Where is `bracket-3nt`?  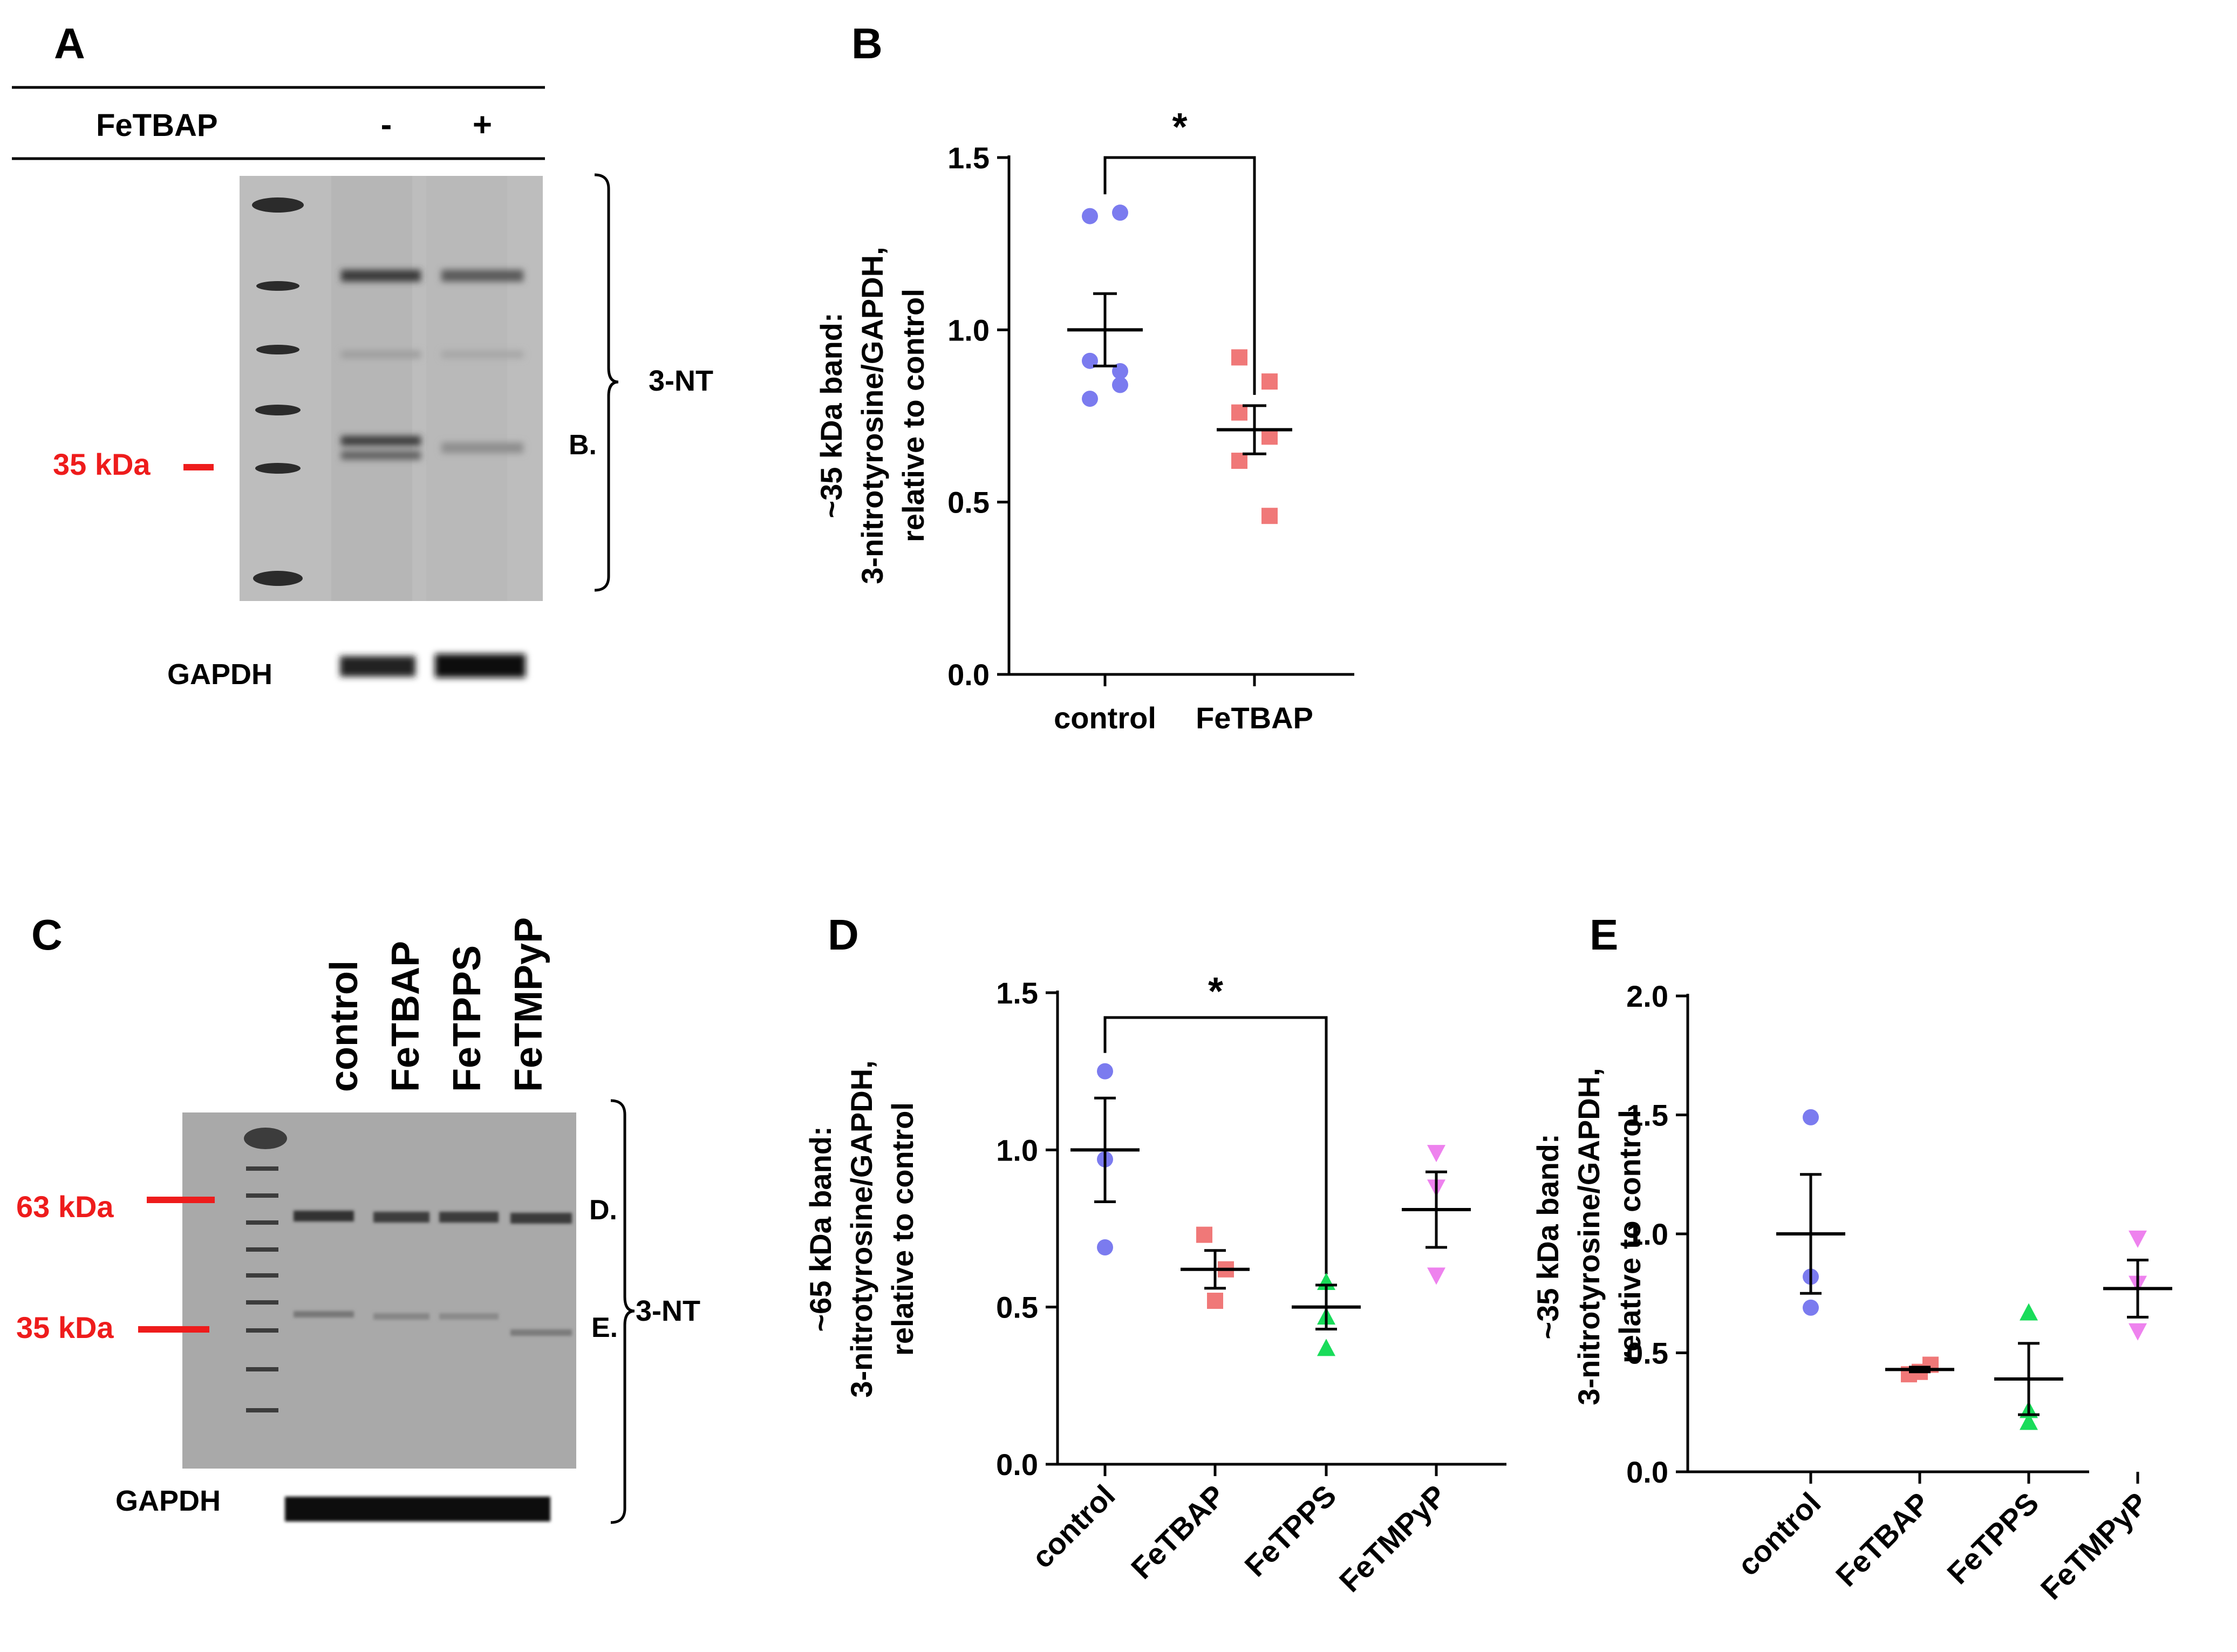
bracket-3nt is located at coordinates (606, 382).